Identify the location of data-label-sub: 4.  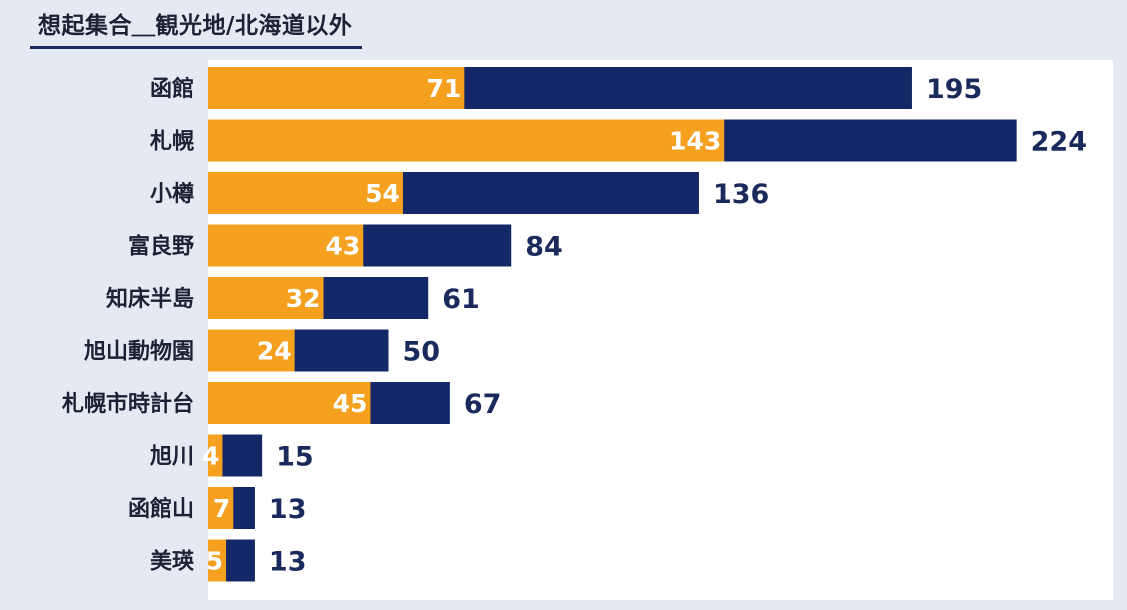
(210, 456).